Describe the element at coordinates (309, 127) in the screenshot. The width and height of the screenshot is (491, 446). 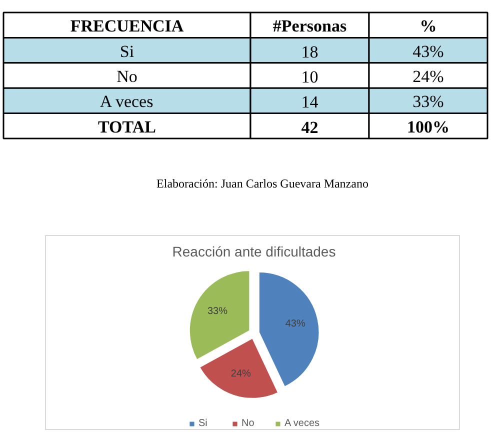
I see `data-label: 42` at that location.